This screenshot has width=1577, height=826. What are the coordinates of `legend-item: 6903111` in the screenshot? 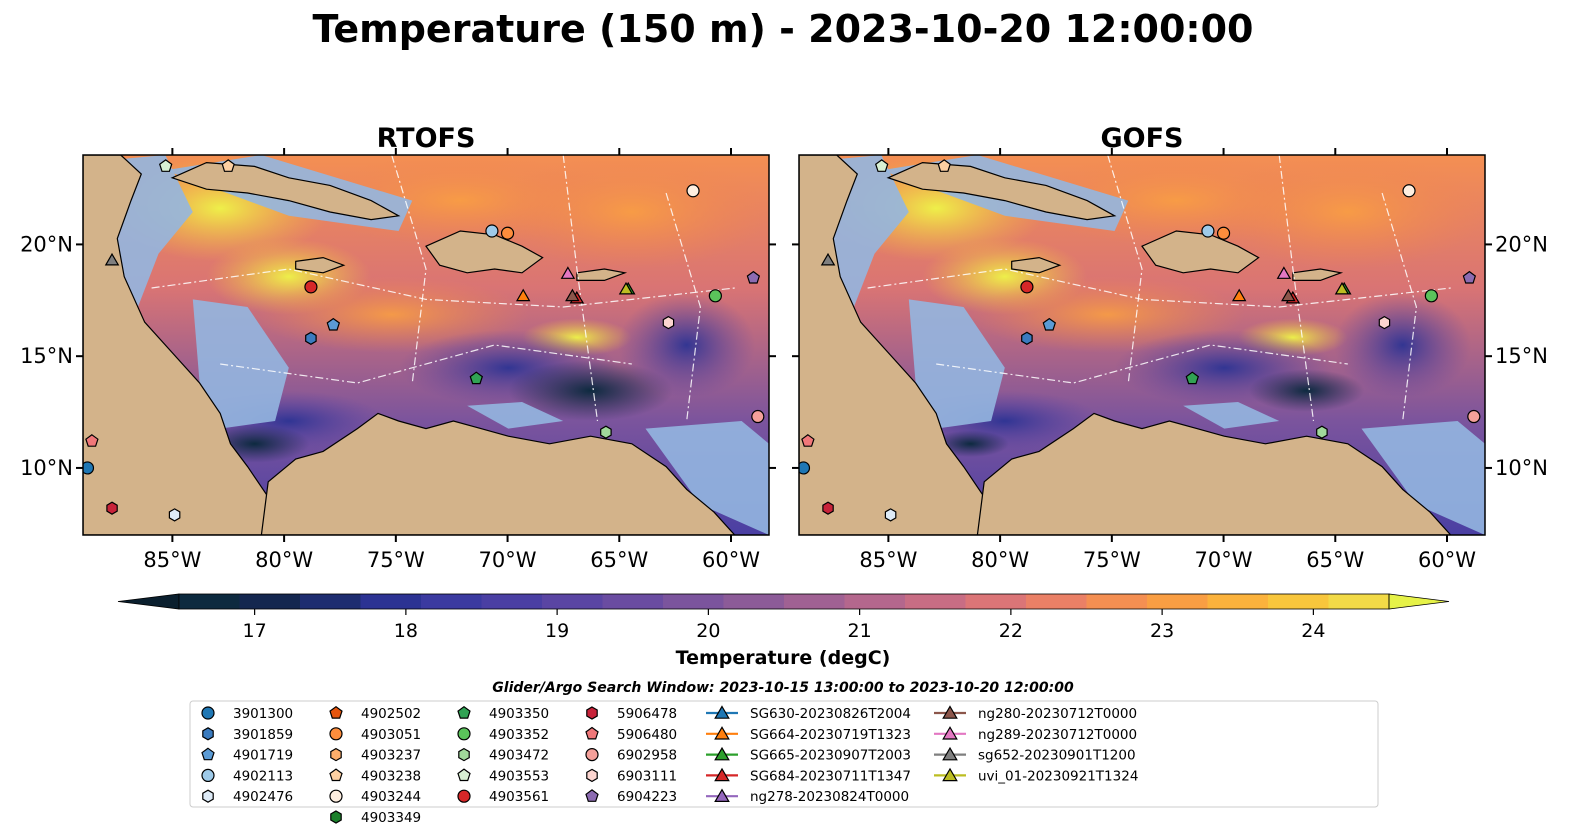 It's located at (631, 776).